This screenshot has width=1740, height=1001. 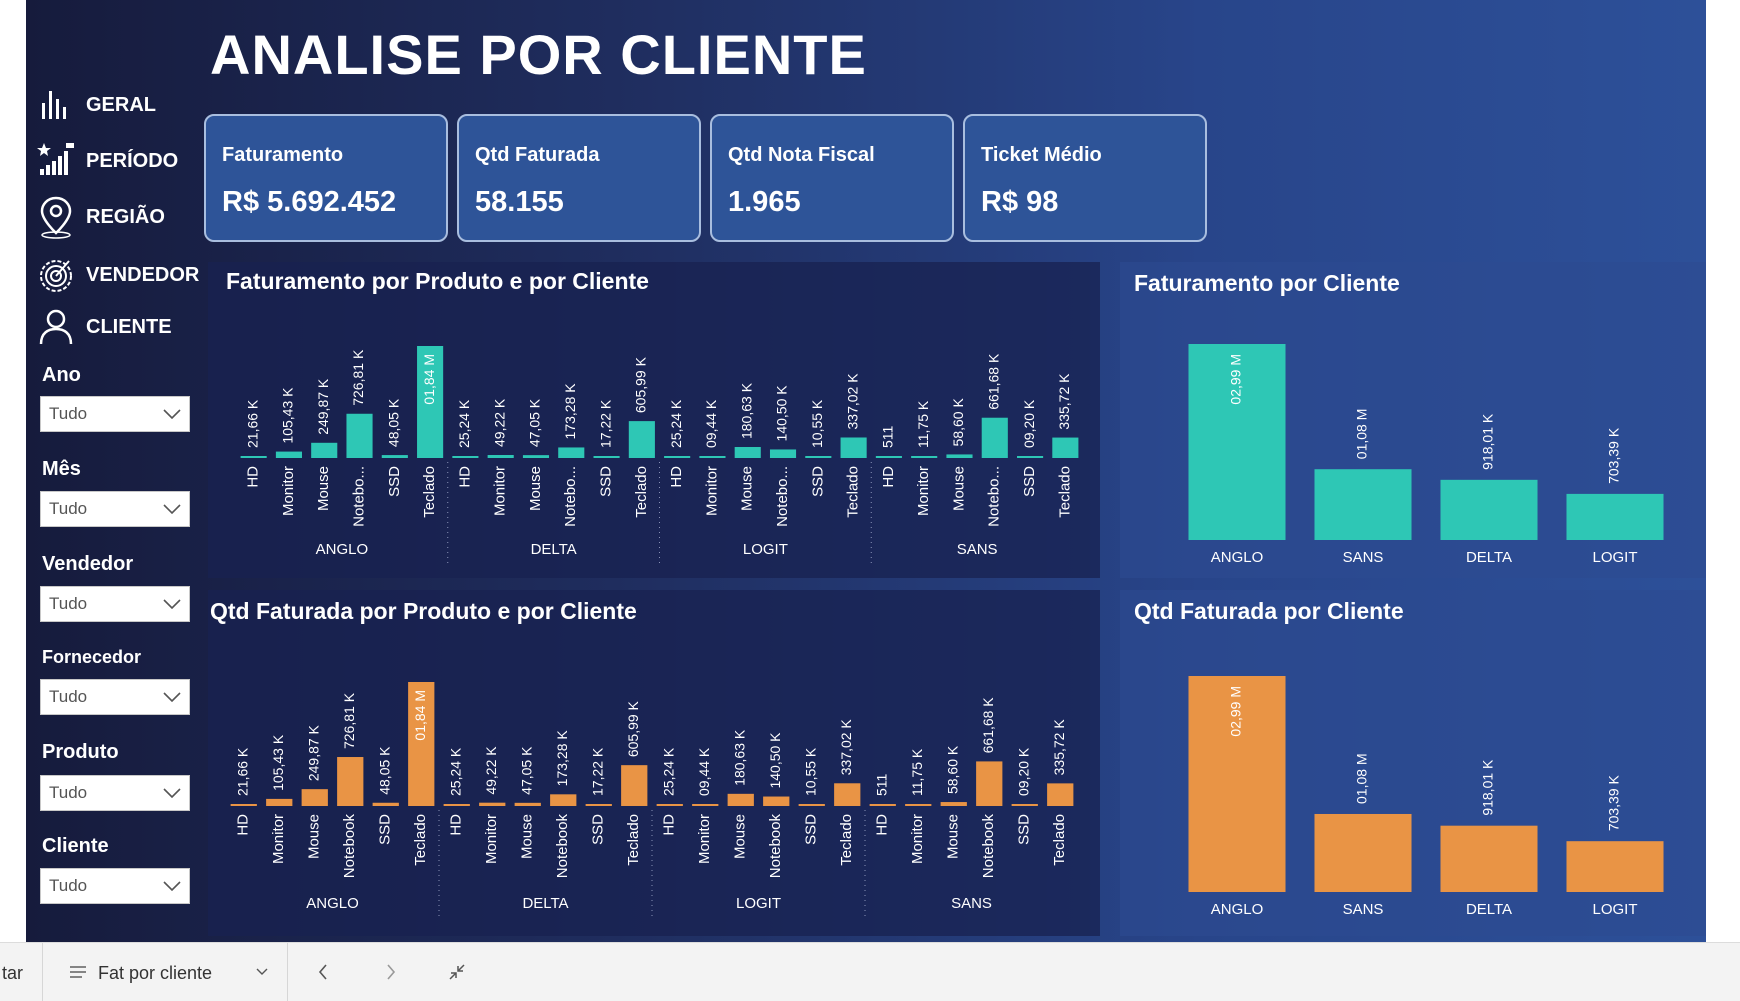 I want to click on data-label: 58,60 K, so click(x=958, y=422).